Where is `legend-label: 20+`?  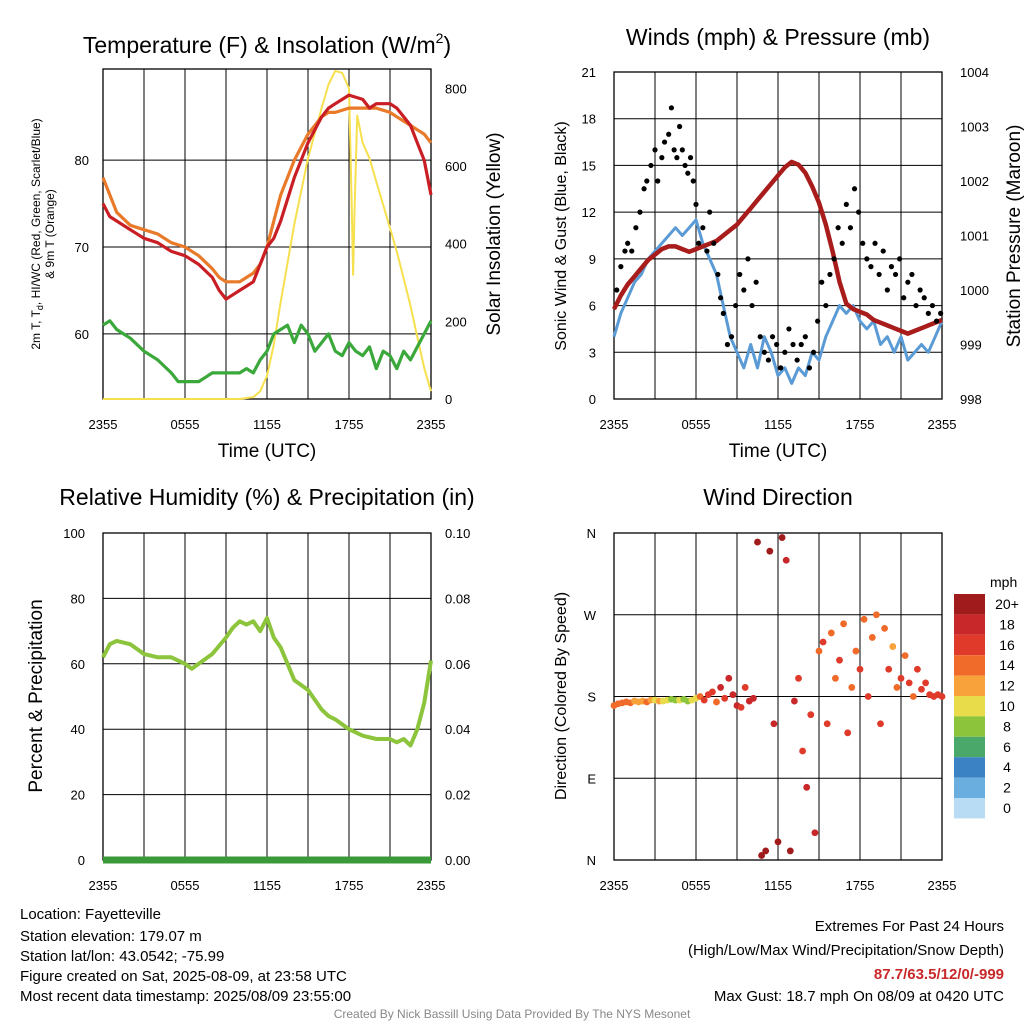 legend-label: 20+ is located at coordinates (1007, 604).